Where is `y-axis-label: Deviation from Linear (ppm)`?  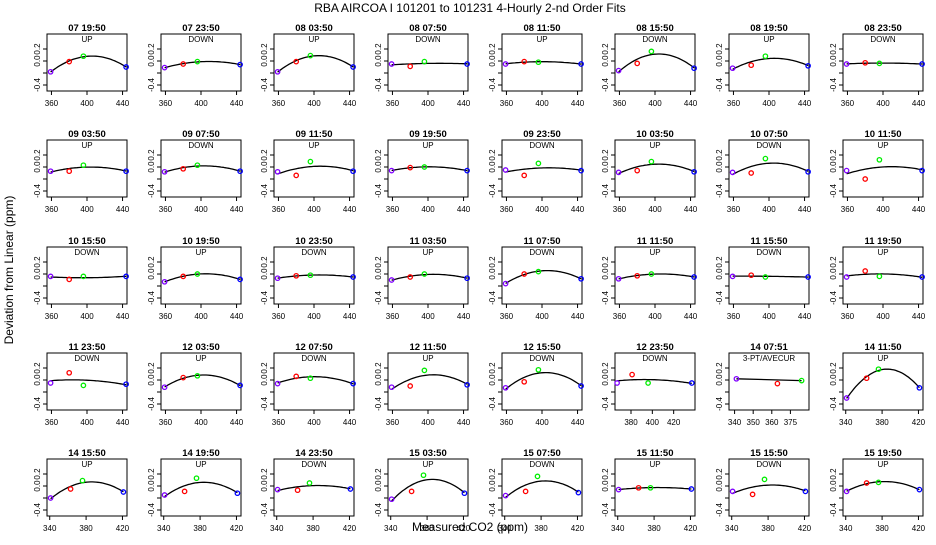
y-axis-label: Deviation from Linear (ppm) is located at coordinates (9, 270).